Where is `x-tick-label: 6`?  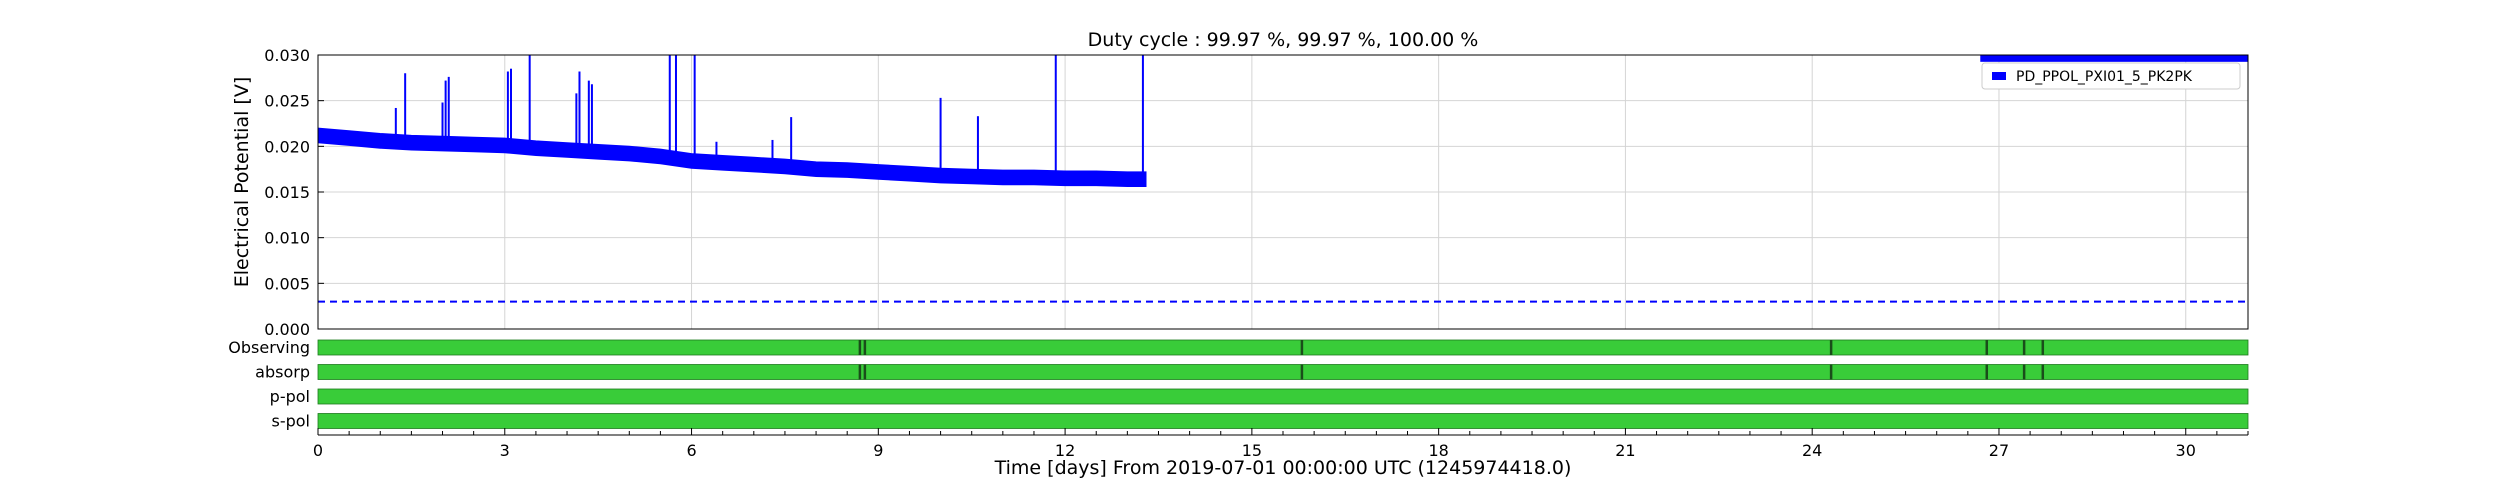 x-tick-label: 6 is located at coordinates (691, 450).